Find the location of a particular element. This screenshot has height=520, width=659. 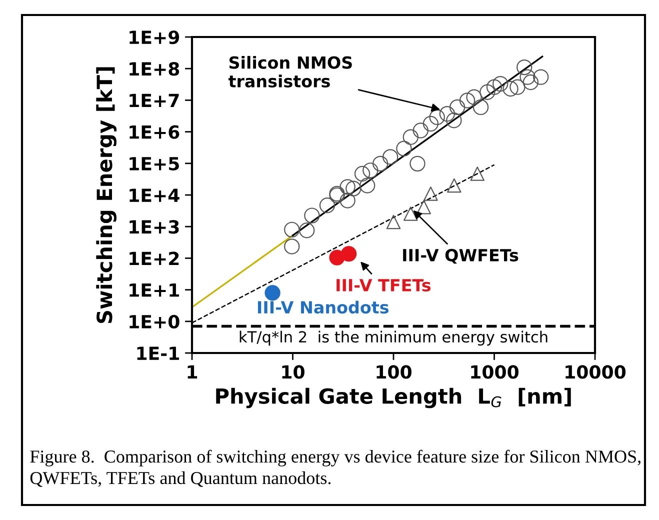

x-tick-label: 10000 is located at coordinates (596, 372).